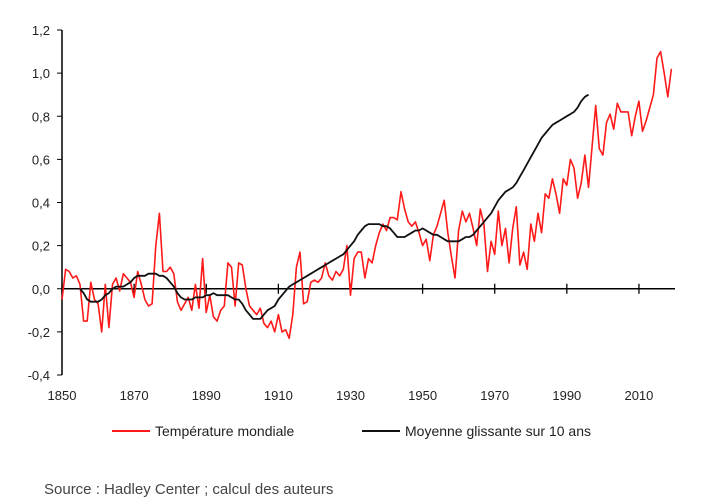  What do you see at coordinates (638, 395) in the screenshot?
I see `x-tick-label: 2010` at bounding box center [638, 395].